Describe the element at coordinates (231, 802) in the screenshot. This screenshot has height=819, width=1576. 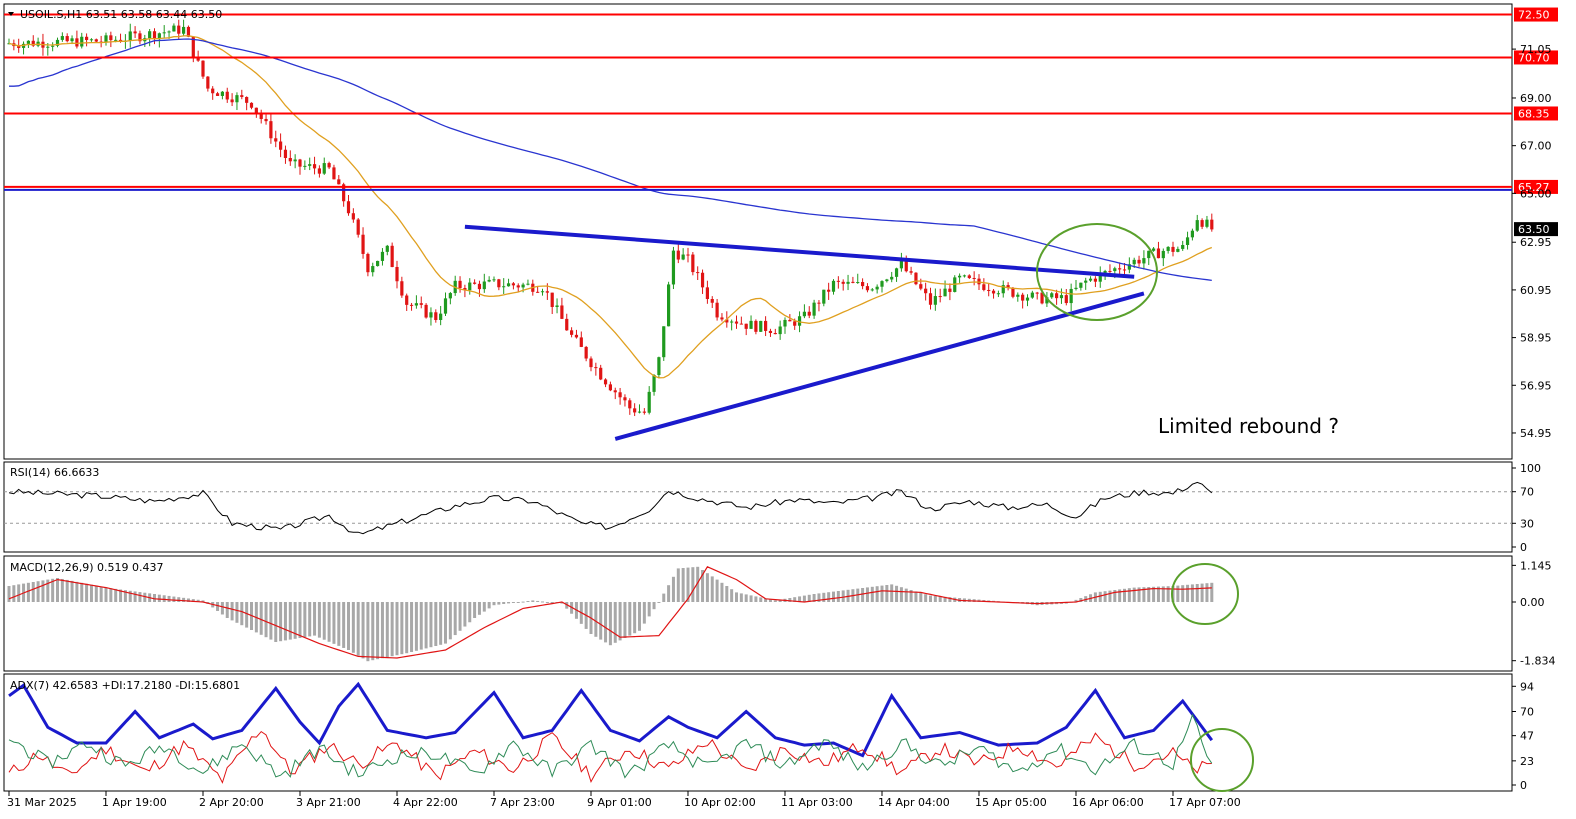
I see `time-tick-label: 2 Apr 20:00` at that location.